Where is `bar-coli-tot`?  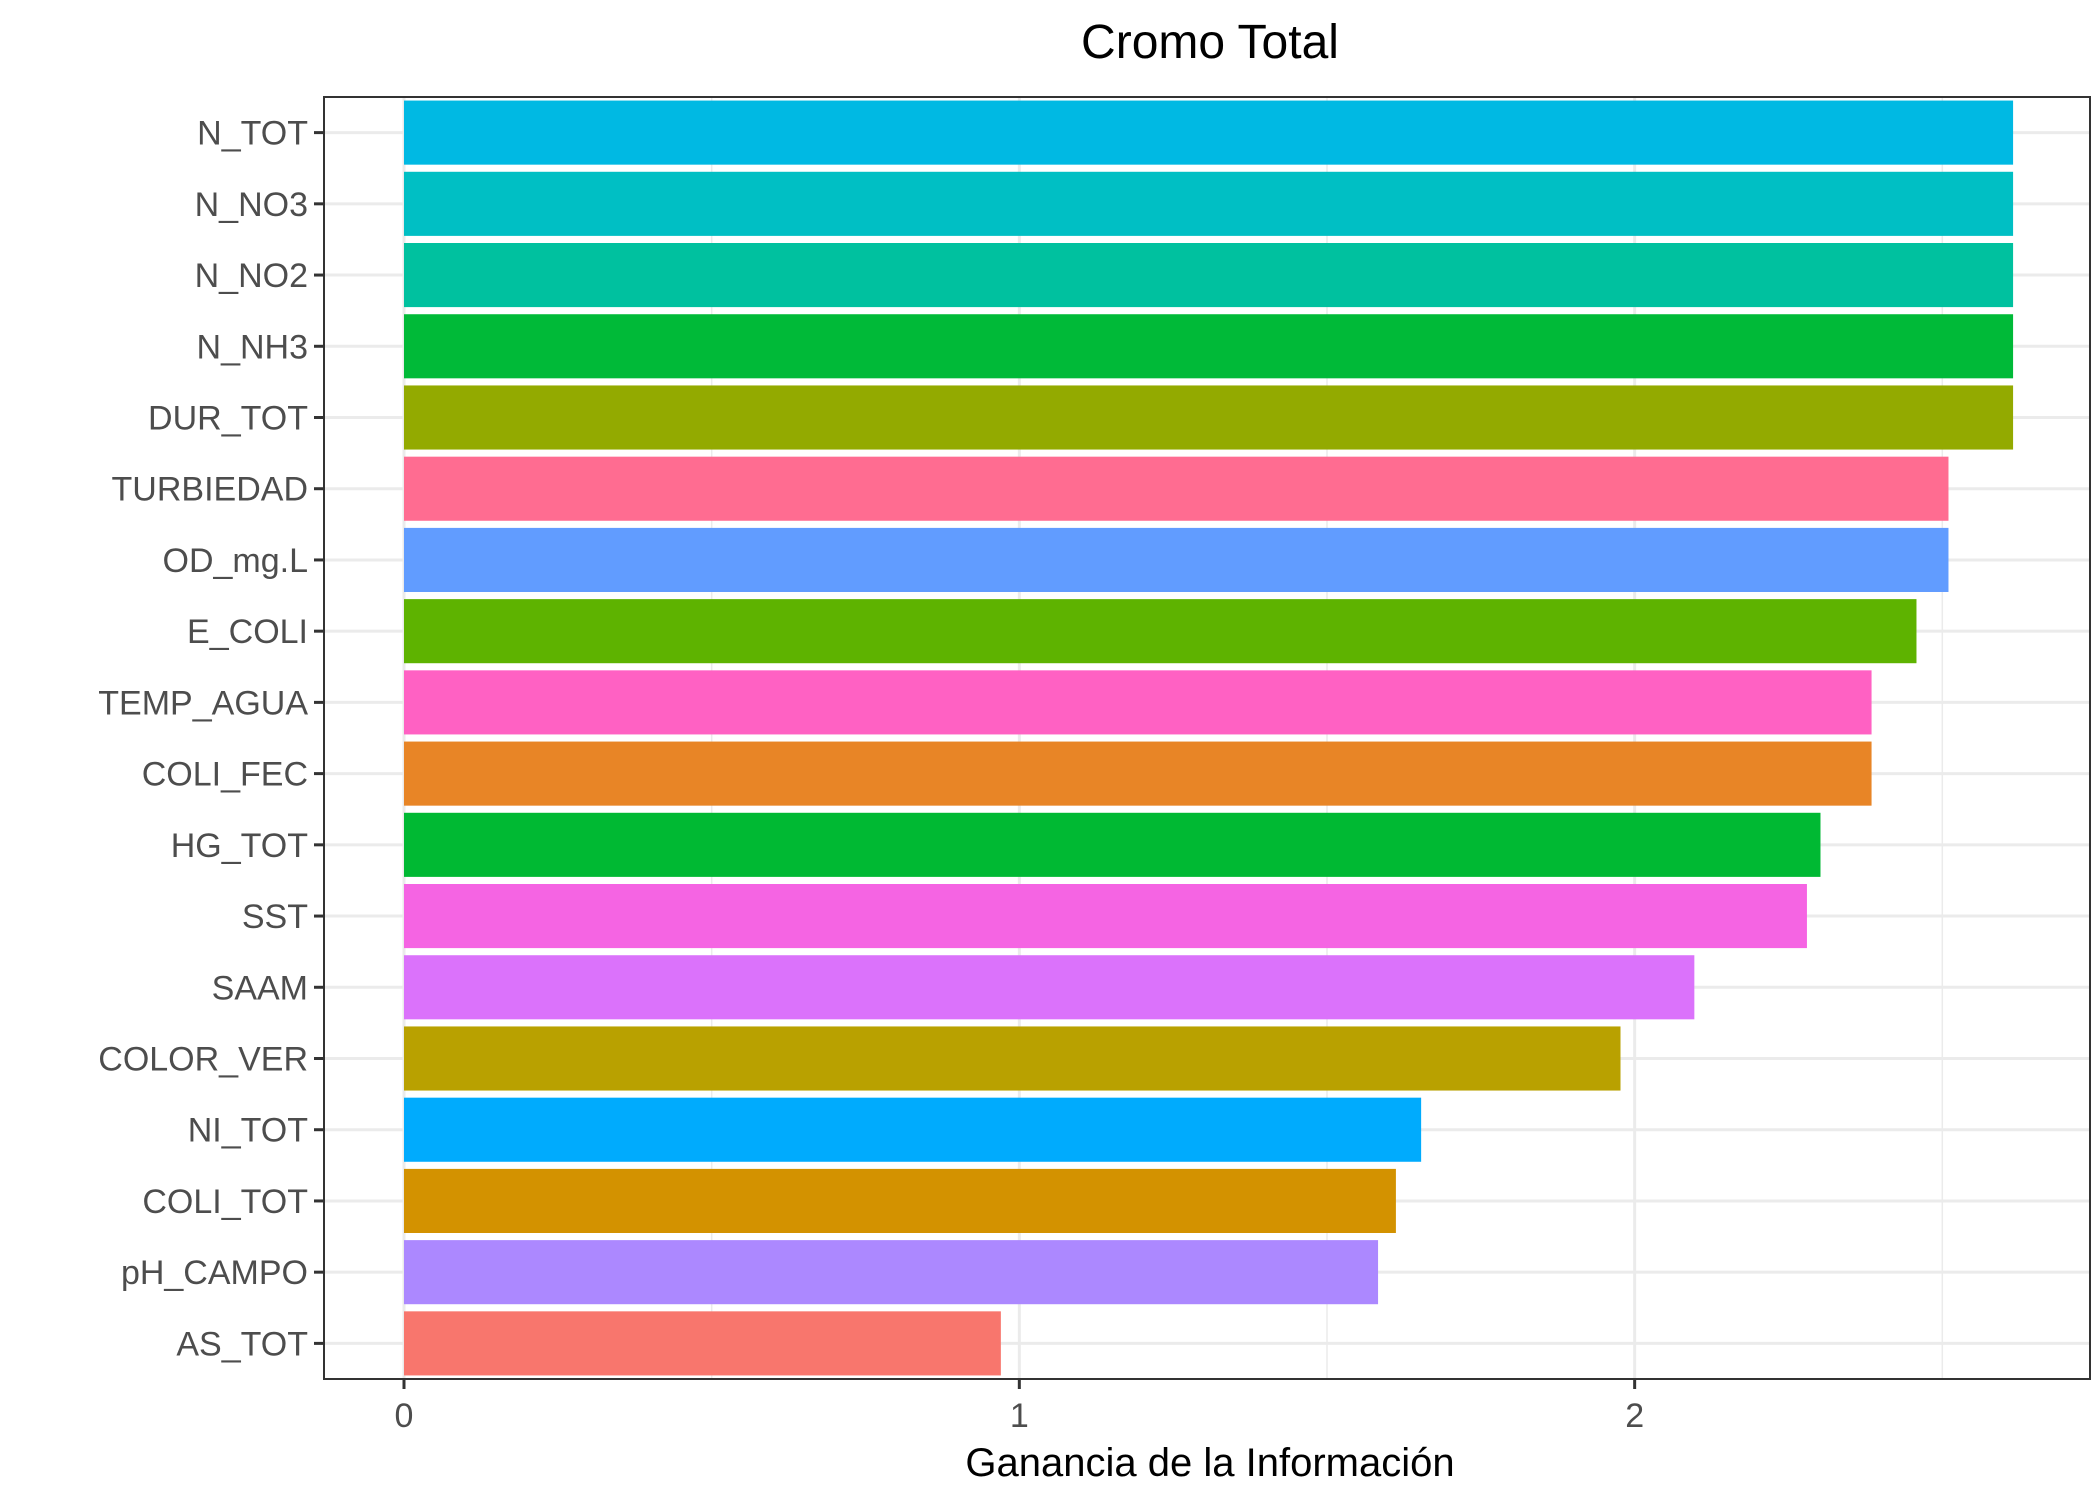 bar-coli-tot is located at coordinates (899, 1200).